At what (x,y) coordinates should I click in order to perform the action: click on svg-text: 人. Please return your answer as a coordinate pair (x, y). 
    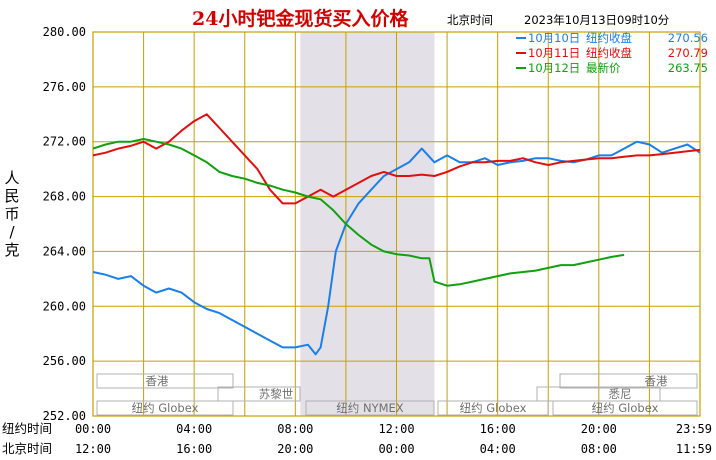
    Looking at the image, I should click on (11, 178).